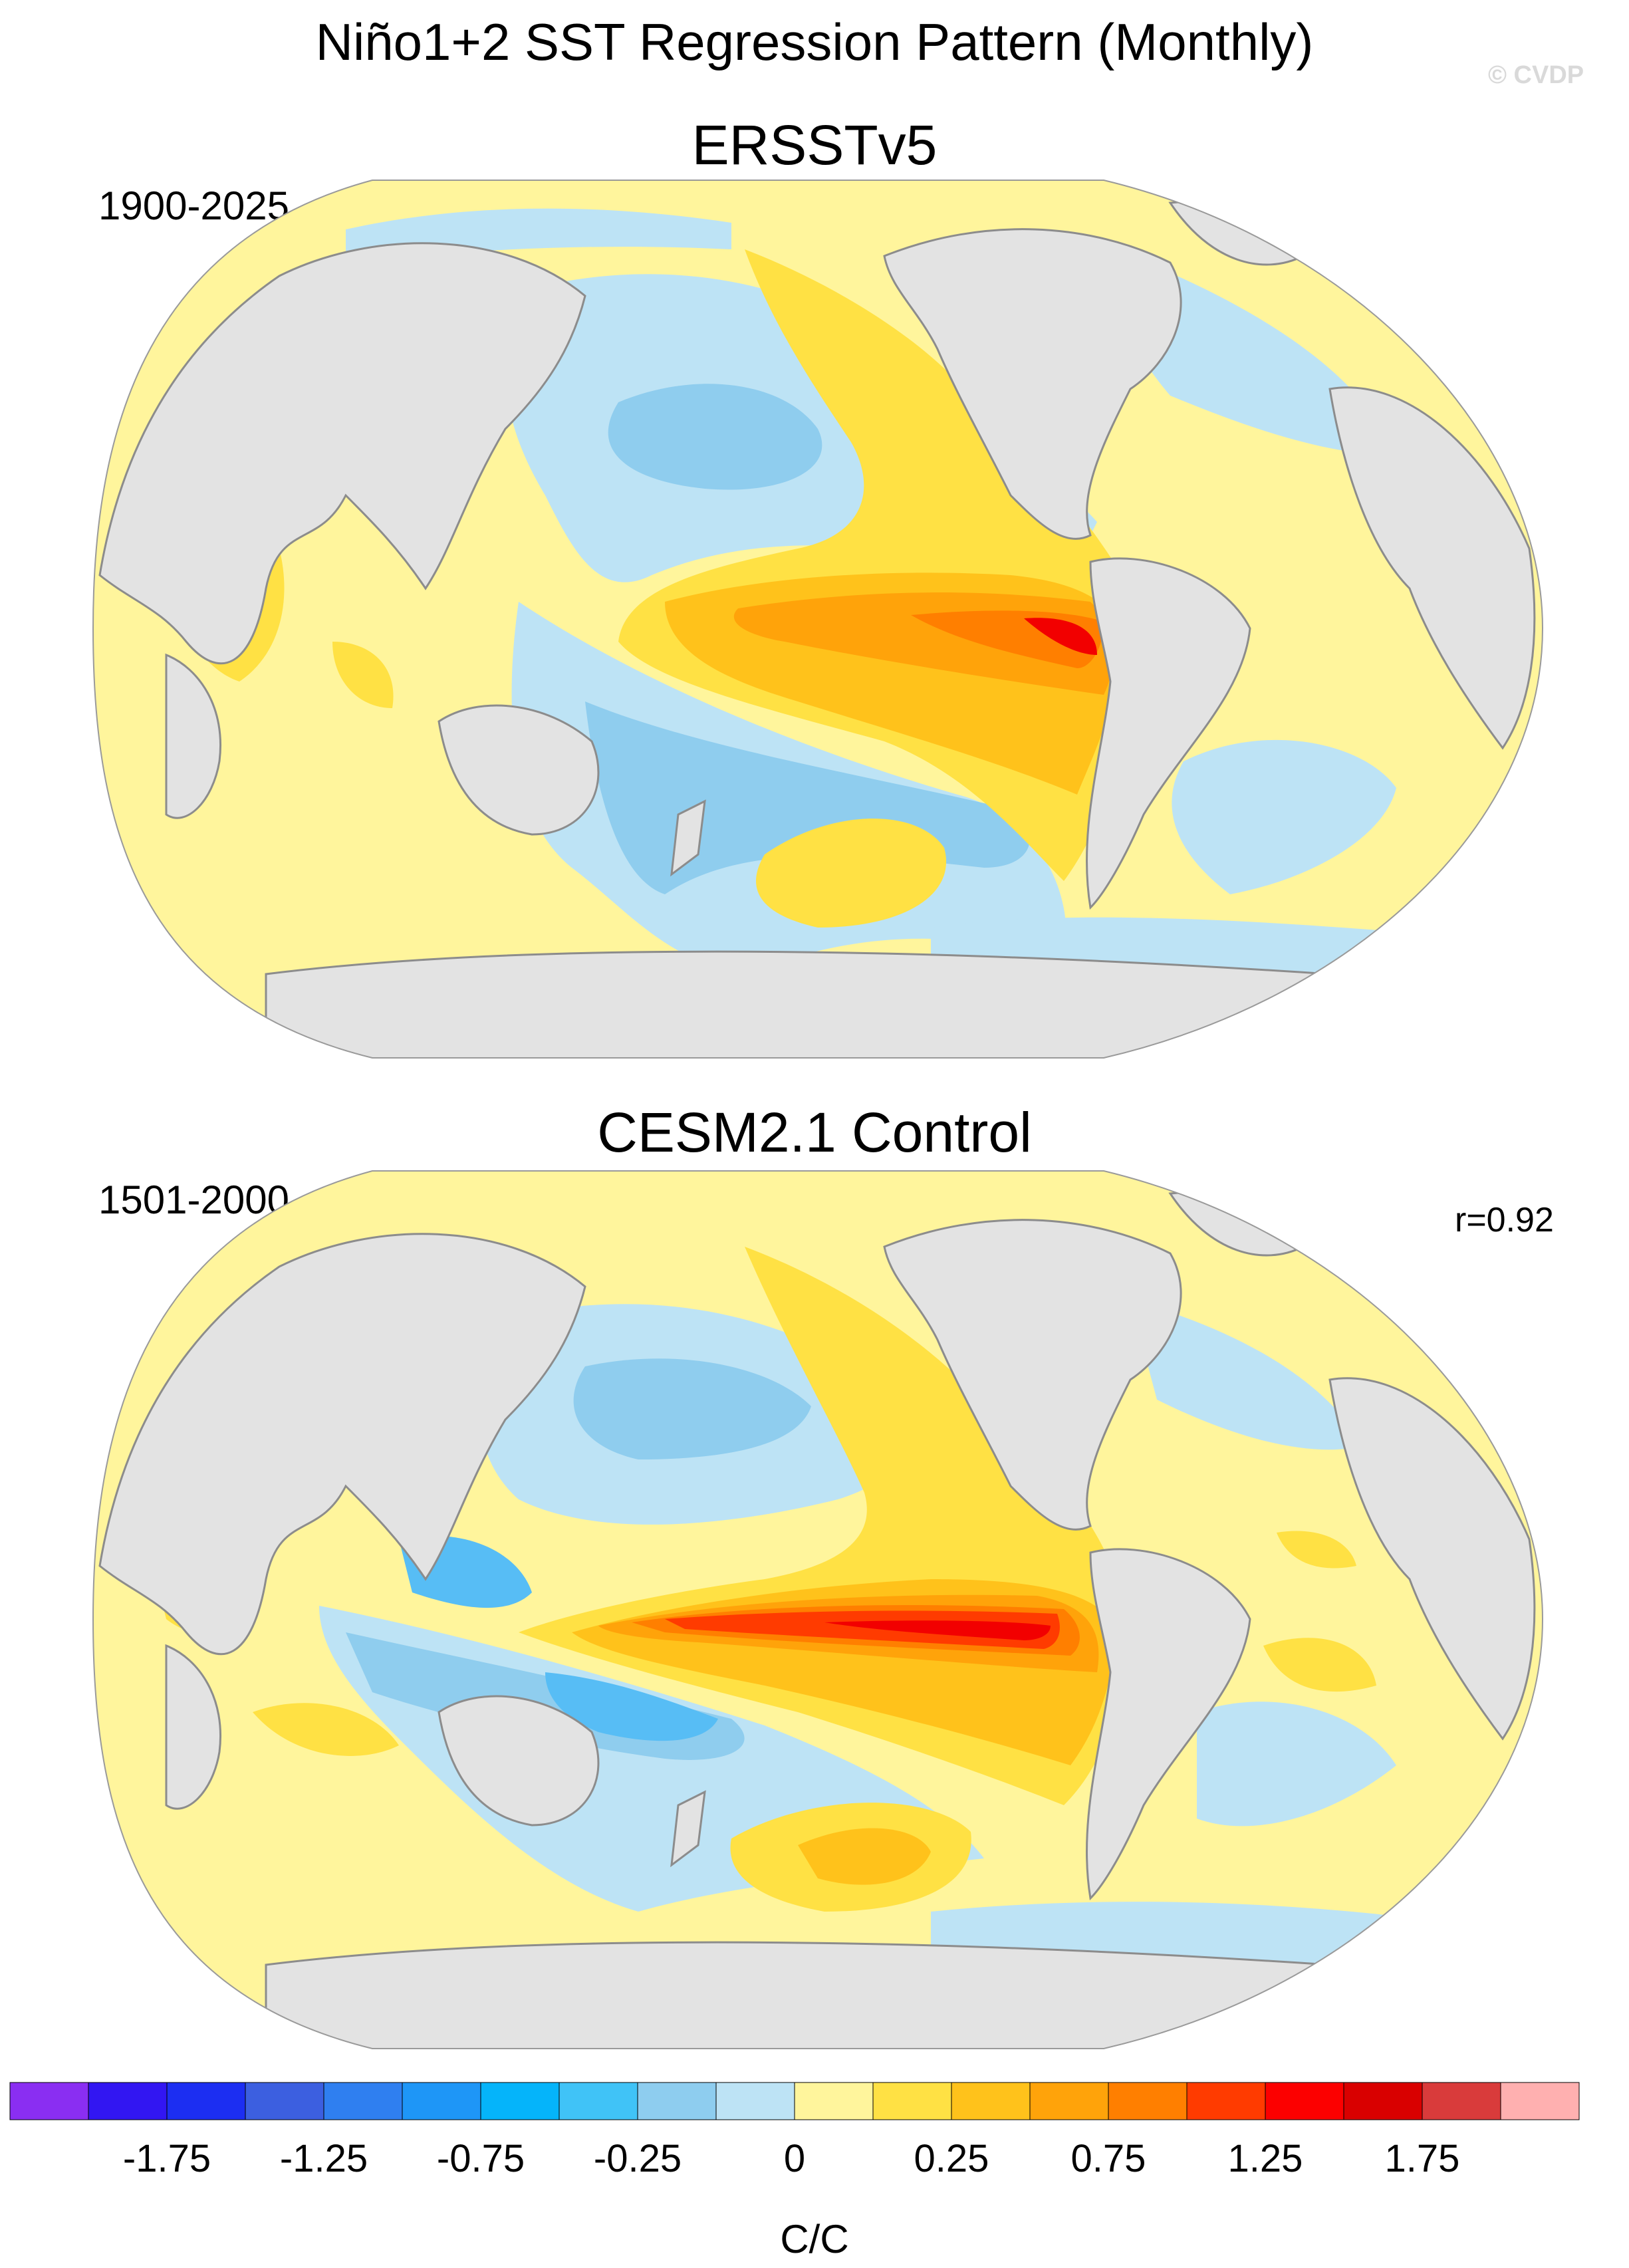  I want to click on colorbar-tick-label: 1.25, so click(1265, 2158).